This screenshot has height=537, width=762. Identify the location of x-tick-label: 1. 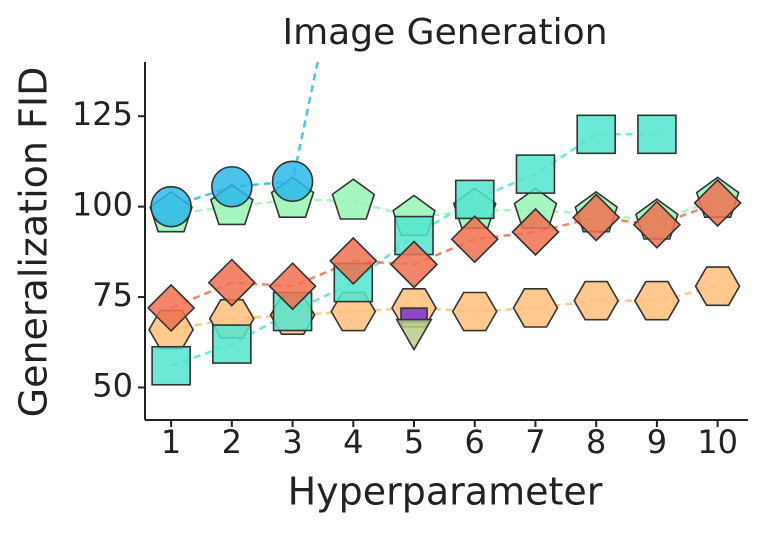
(171, 442).